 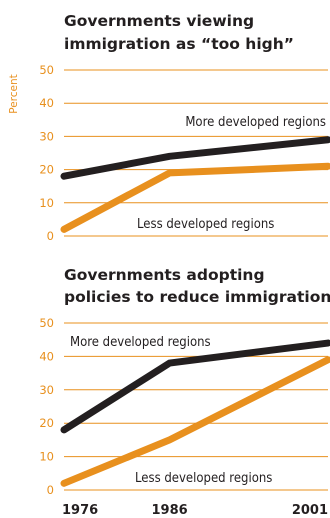 I want to click on chart-2-title-line-1: Governments adopting, so click(x=164, y=275).